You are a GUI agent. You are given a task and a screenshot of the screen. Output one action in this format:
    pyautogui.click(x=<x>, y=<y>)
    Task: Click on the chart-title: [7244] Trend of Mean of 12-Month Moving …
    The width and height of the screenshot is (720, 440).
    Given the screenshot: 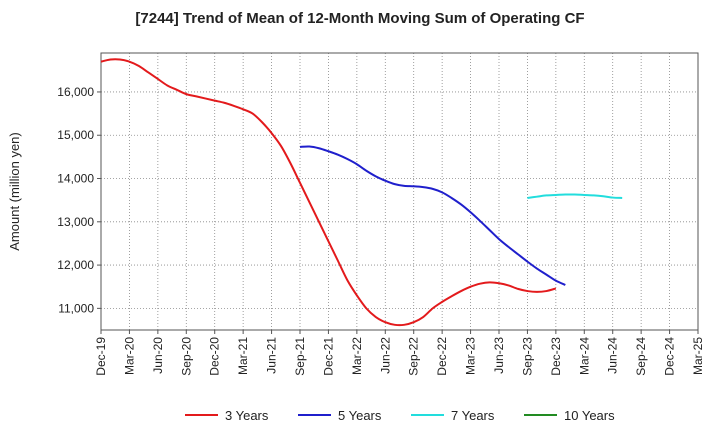 What is the action you would take?
    pyautogui.click(x=360, y=18)
    